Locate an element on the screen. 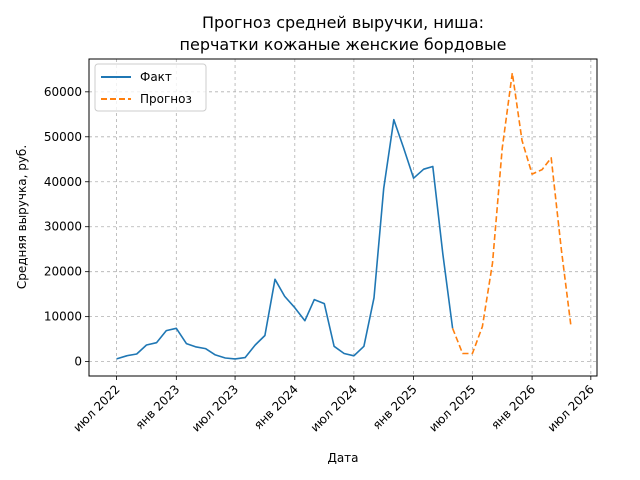 The width and height of the screenshot is (640, 480). x-axis-label: Дата is located at coordinates (342, 458).